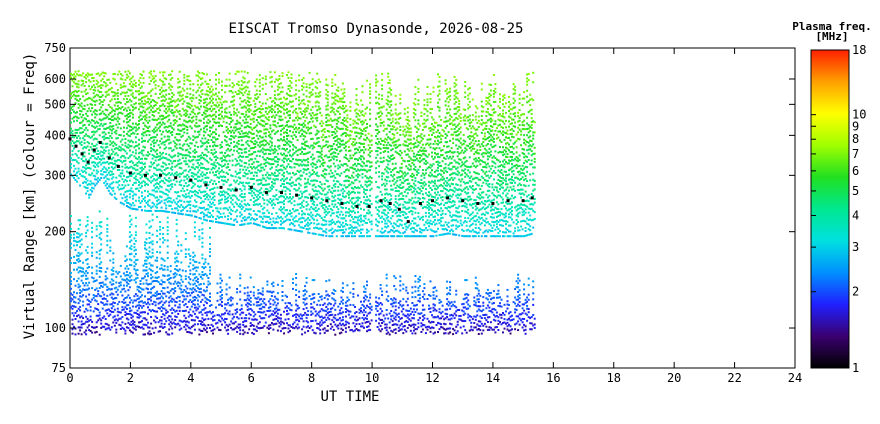 The image size is (880, 424). I want to click on chart-title: EISCAT Tromso Dynasonde, 2026-08-25, so click(375, 29).